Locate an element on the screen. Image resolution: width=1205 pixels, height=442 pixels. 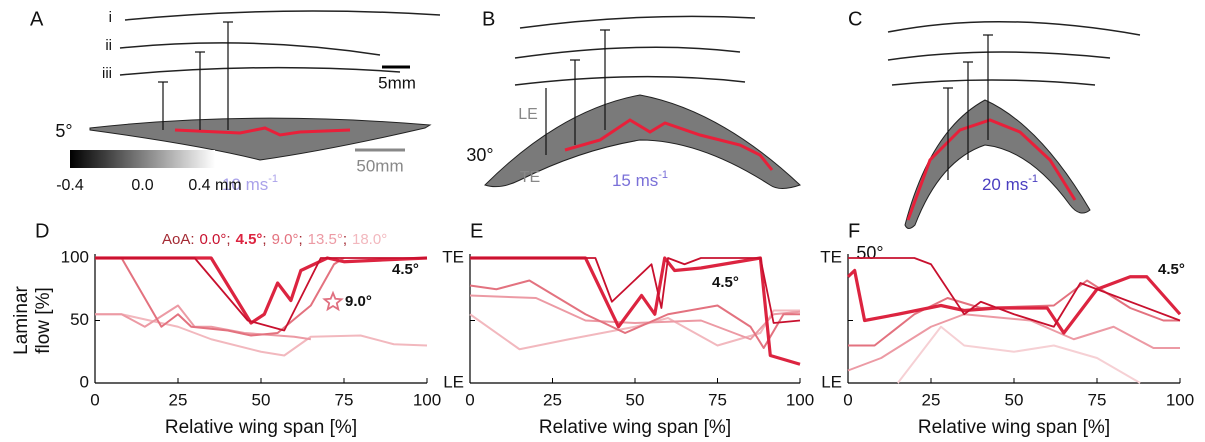
angle-label: 30° is located at coordinates (479, 155).